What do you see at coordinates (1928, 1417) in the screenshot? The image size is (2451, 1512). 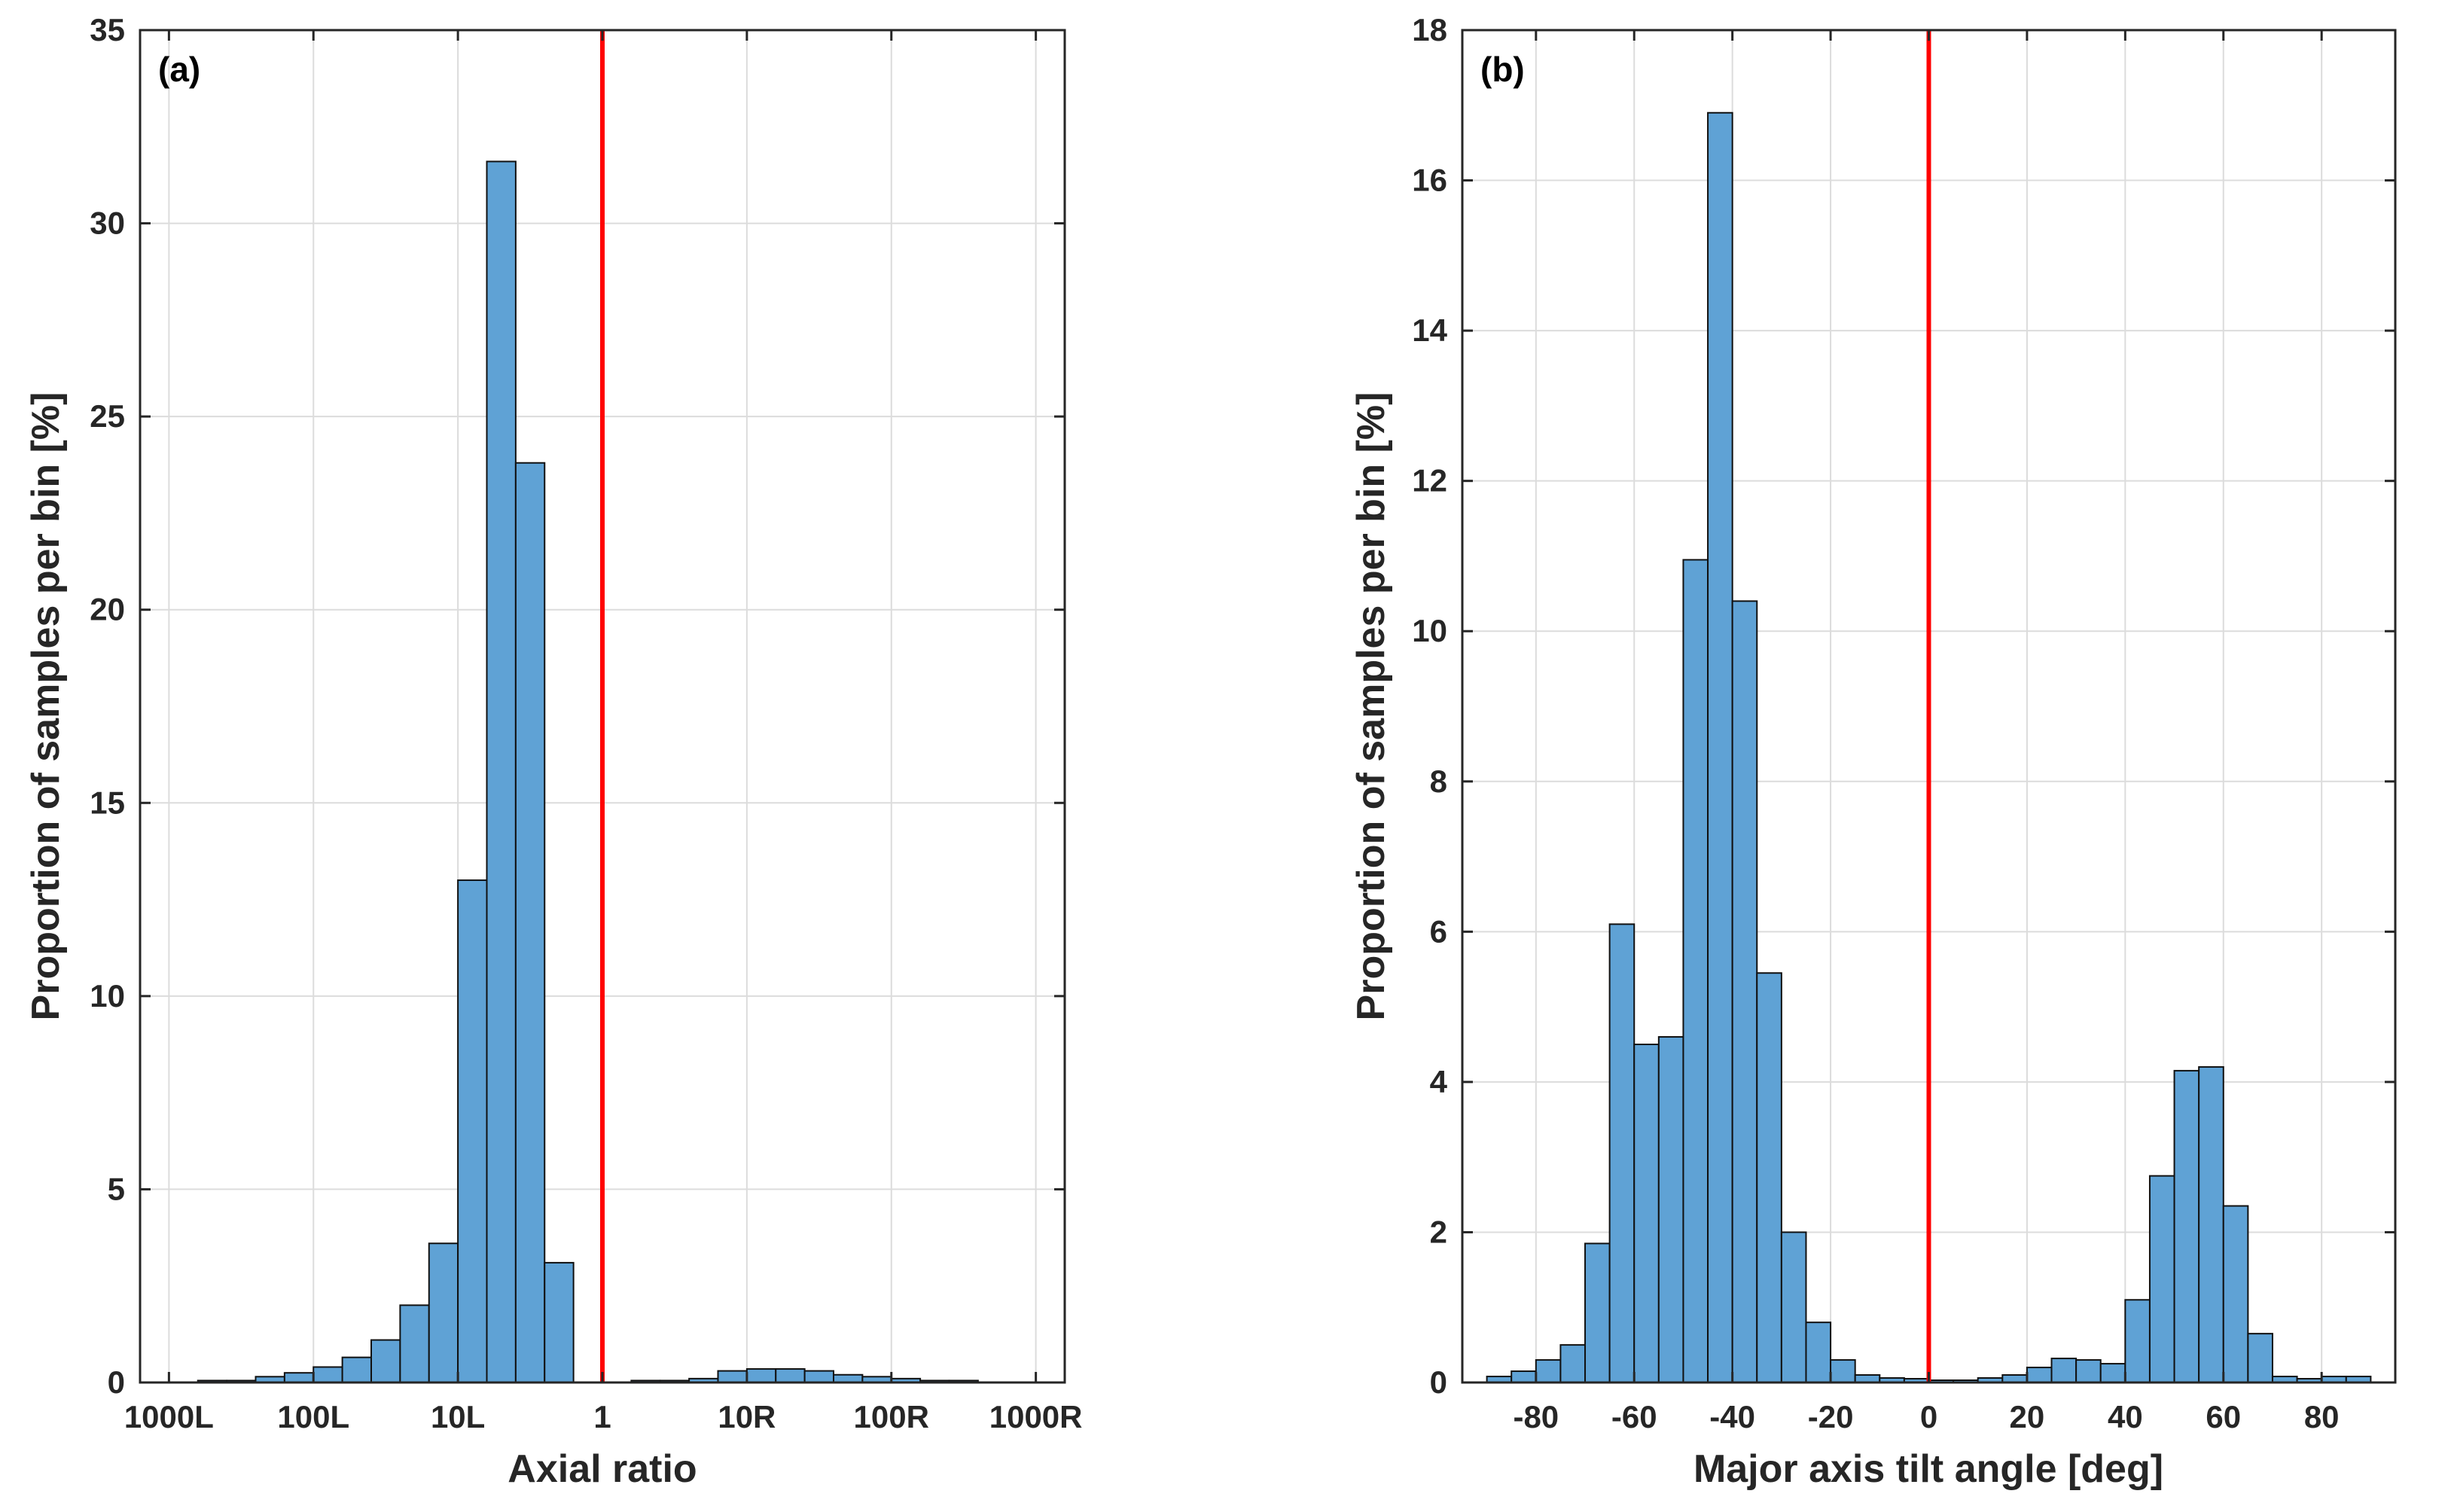 I see `x-tick-label: 0` at bounding box center [1928, 1417].